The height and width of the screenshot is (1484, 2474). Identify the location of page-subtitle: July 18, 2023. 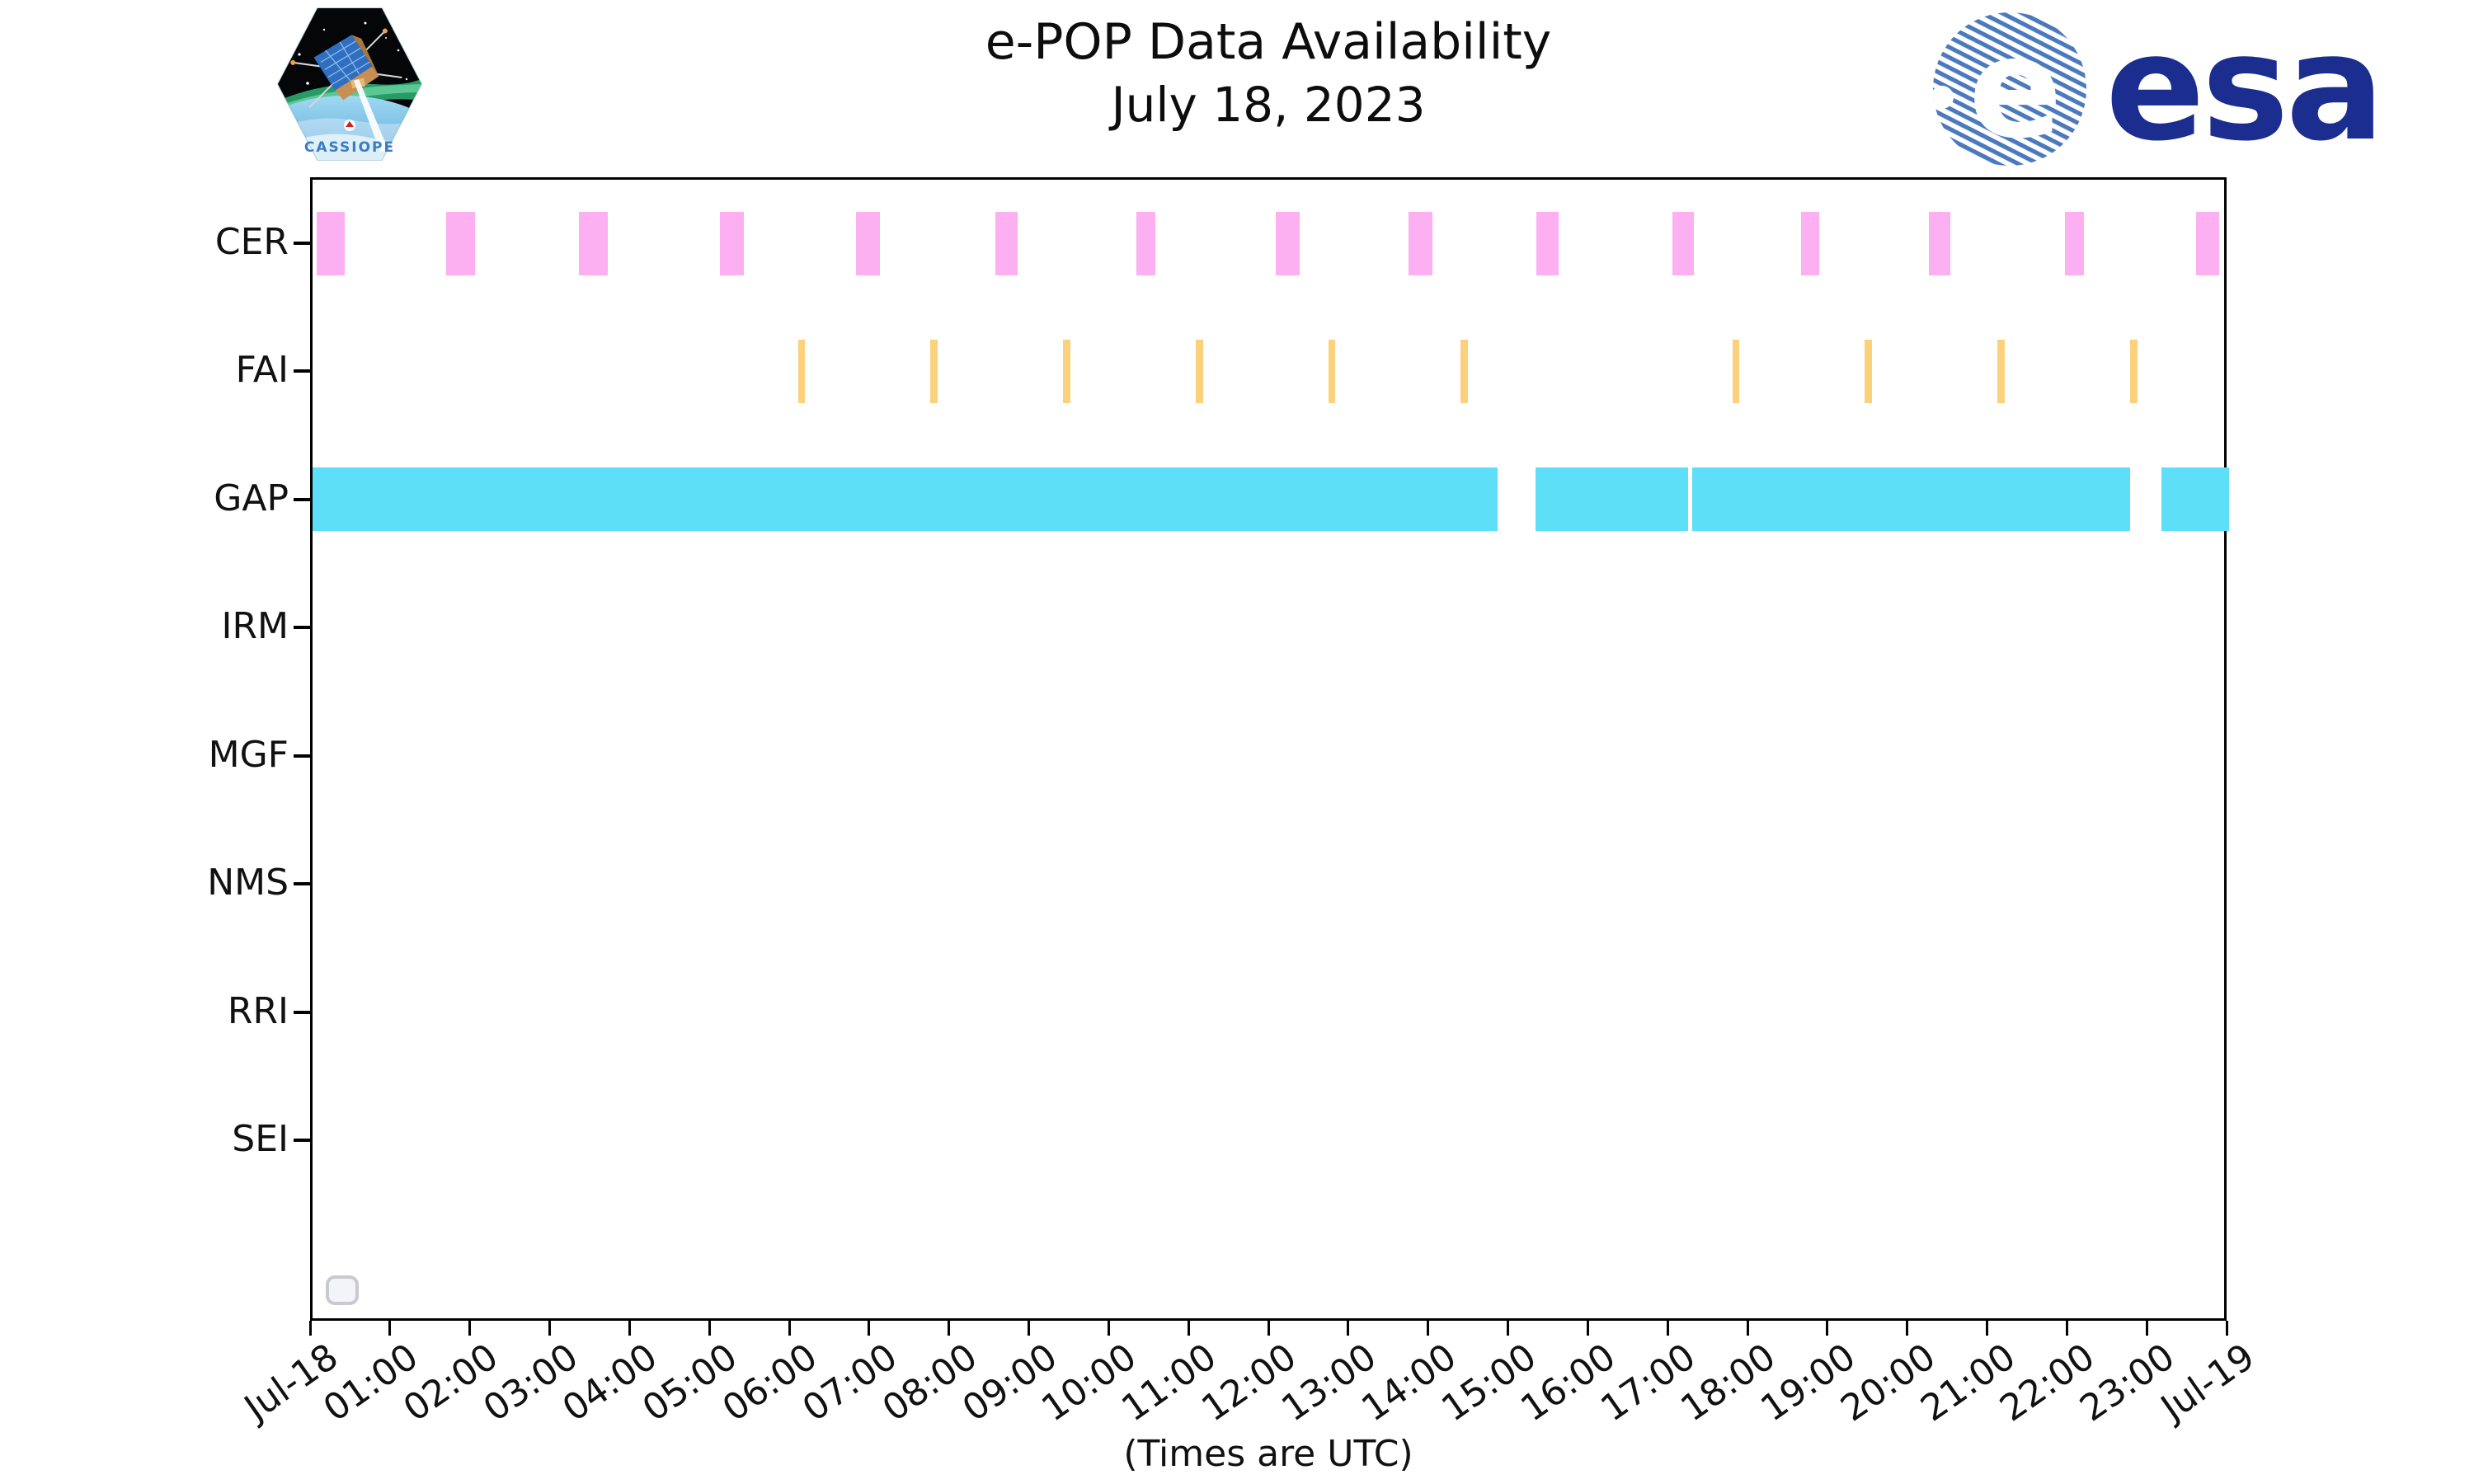
(1268, 105).